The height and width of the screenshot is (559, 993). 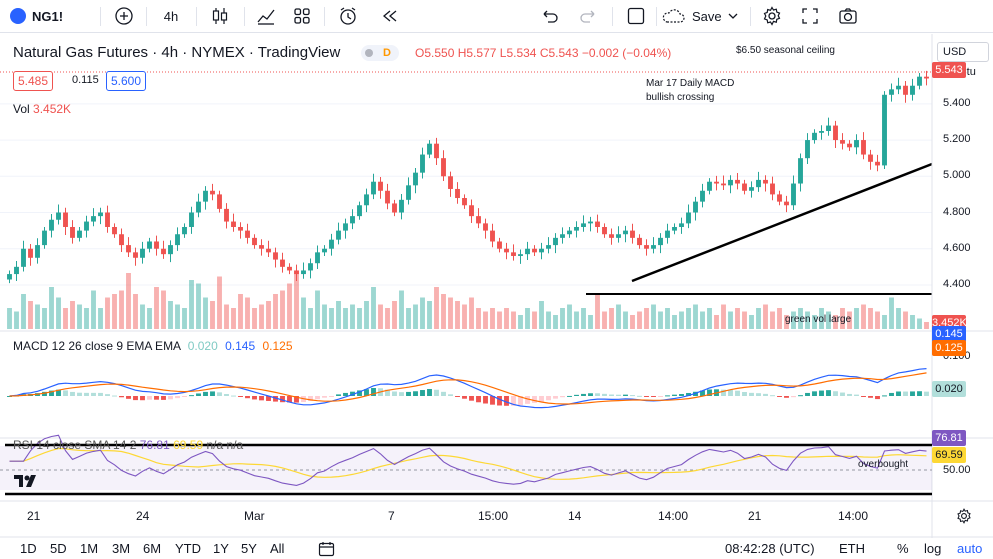 I want to click on green-vol-note: green vol large, so click(x=818, y=319).